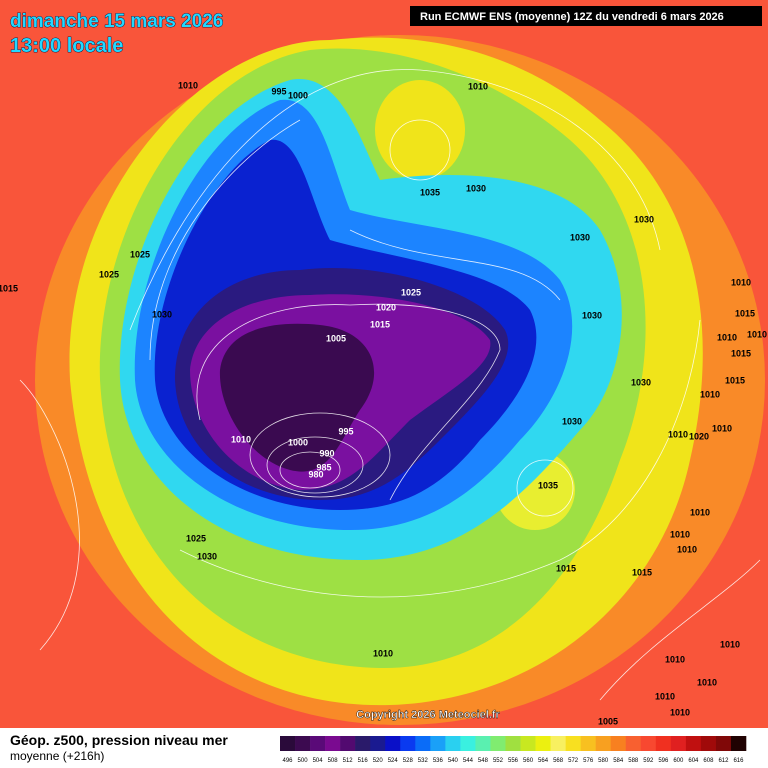 The width and height of the screenshot is (768, 768). I want to click on scale-label: 596, so click(663, 761).